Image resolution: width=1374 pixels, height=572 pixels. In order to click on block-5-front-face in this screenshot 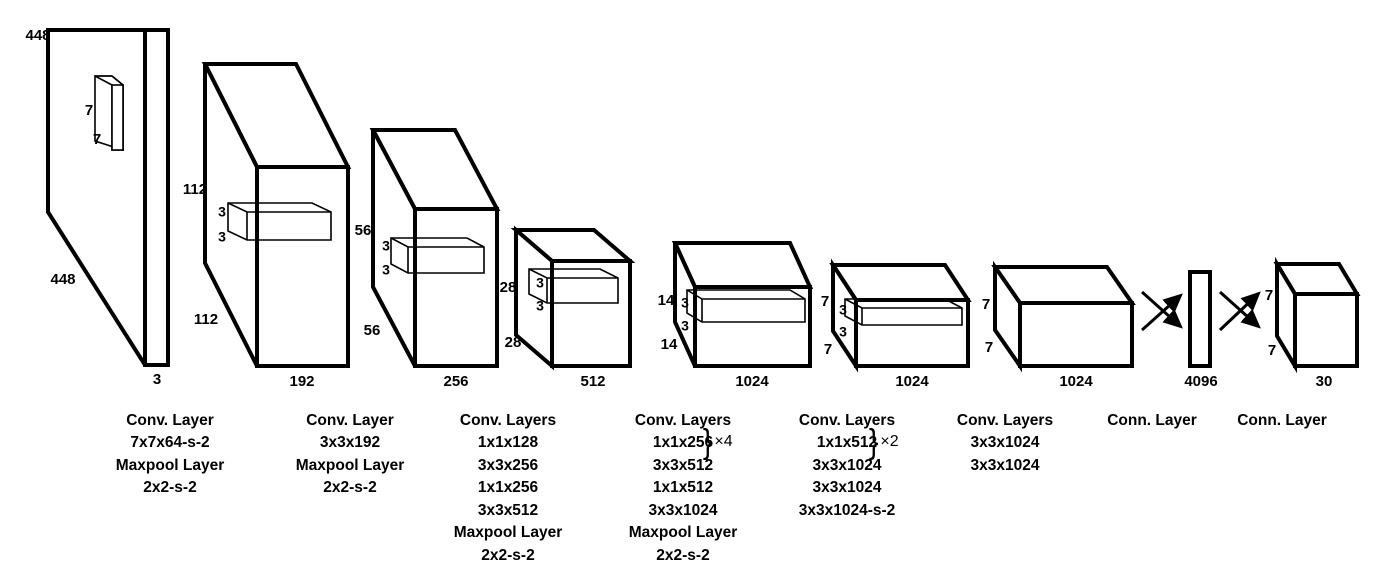, I will do `click(912, 333)`.